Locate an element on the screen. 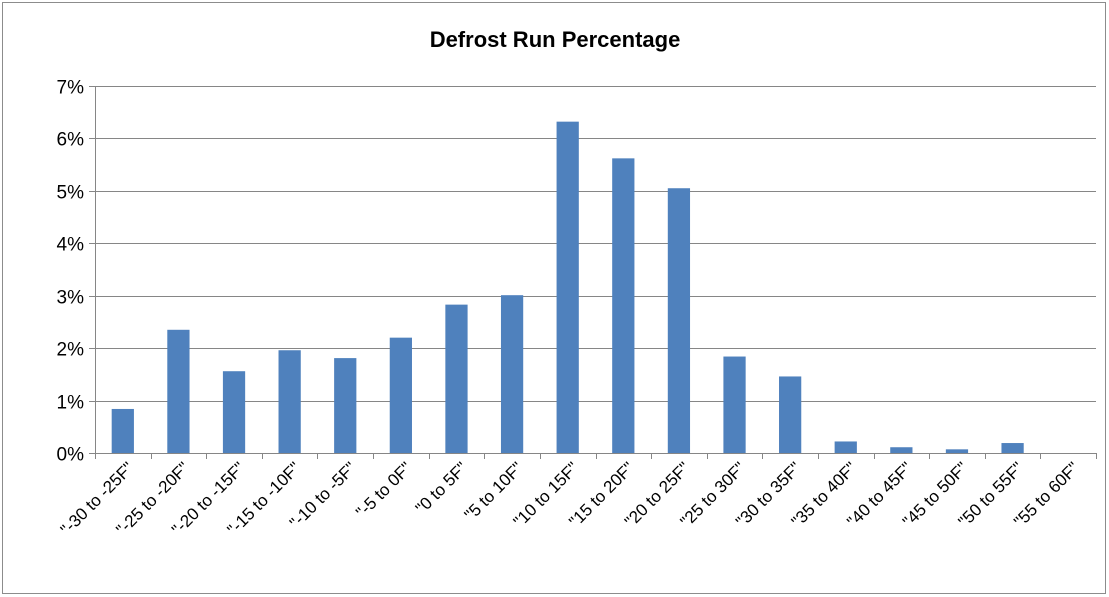 This screenshot has width=1109, height=597. y-tick-label: 2% is located at coordinates (71, 350).